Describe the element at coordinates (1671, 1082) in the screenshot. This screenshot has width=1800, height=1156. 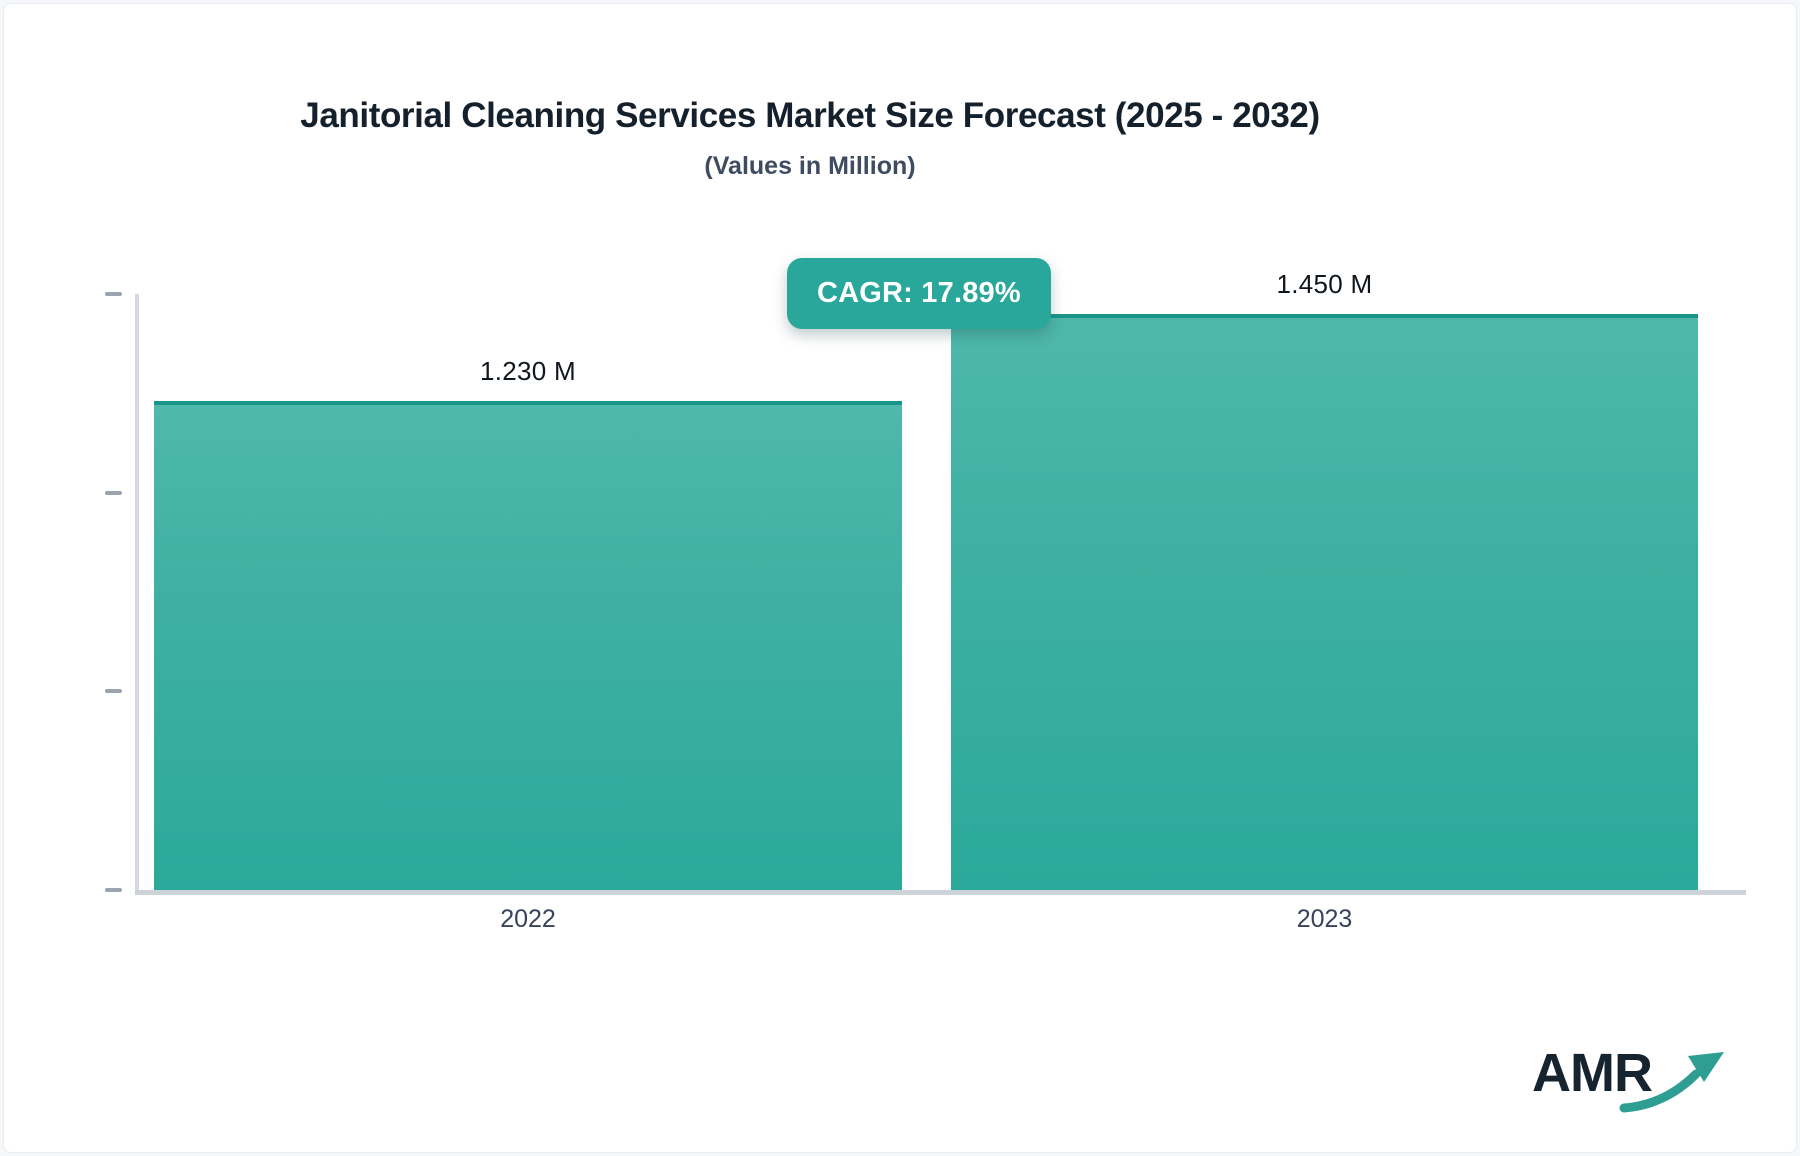
I see `growth-arrow-icon` at that location.